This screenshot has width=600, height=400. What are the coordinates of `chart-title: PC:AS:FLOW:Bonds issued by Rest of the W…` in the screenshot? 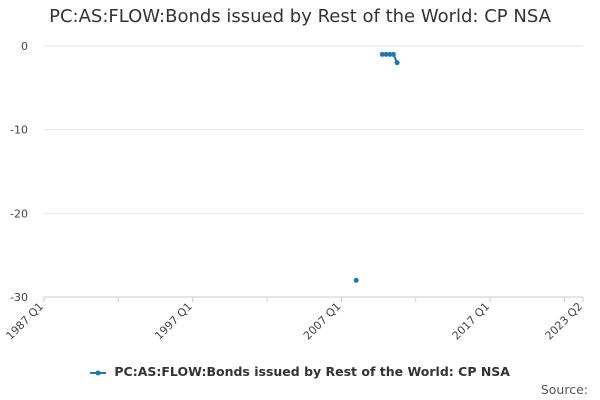 It's located at (300, 16).